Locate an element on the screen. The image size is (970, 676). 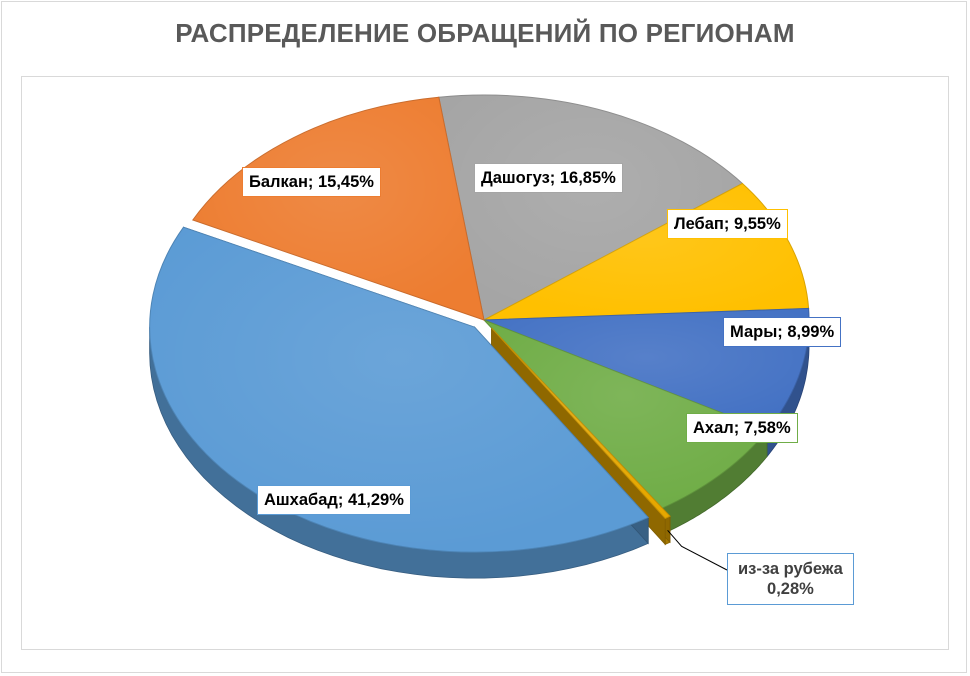
leader-lines is located at coordinates (697, 550).